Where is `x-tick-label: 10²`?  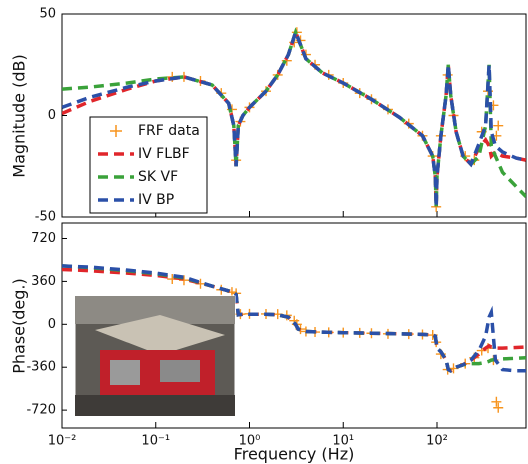 x-tick-label: 10² is located at coordinates (437, 441).